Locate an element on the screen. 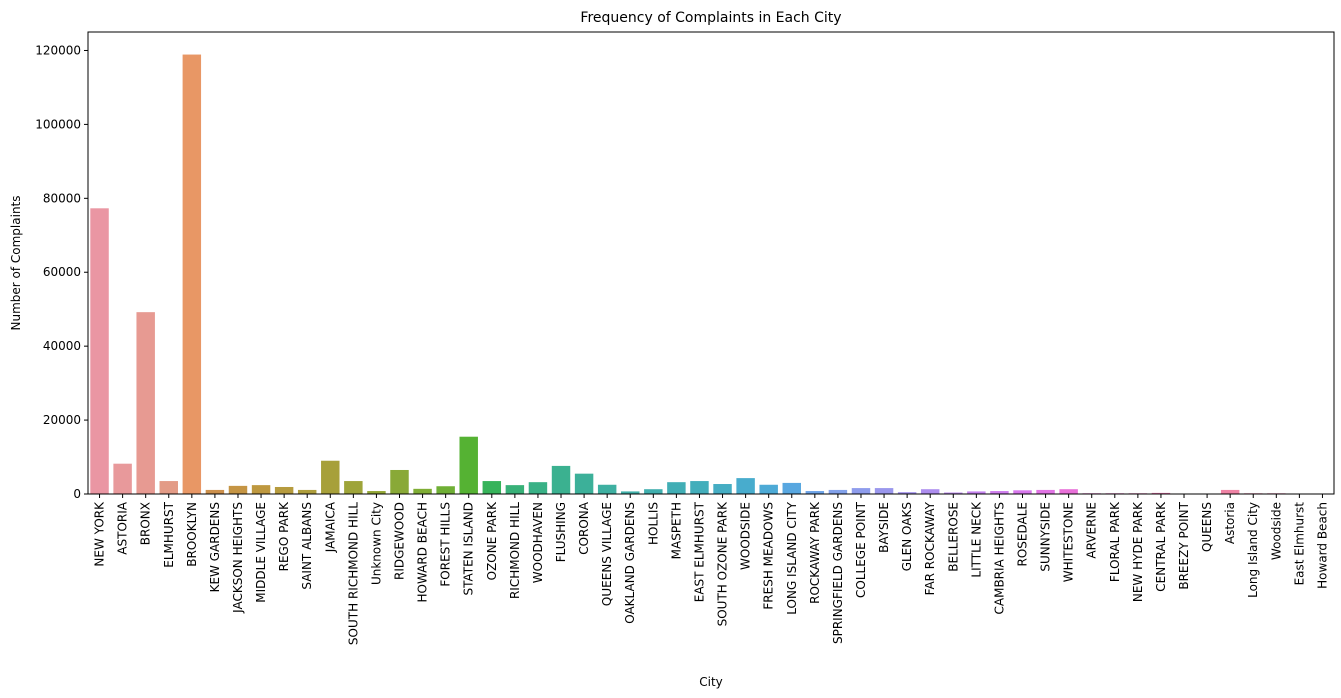 Image resolution: width=1341 pixels, height=698 pixels. y-tick-label: 120000 is located at coordinates (58, 50).